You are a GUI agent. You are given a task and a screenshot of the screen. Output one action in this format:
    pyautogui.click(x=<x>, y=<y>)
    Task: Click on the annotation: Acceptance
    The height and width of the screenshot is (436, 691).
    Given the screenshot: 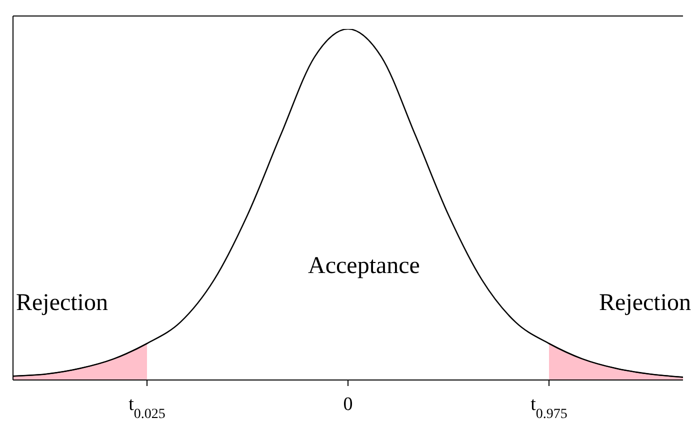 What is the action you would take?
    pyautogui.click(x=364, y=266)
    